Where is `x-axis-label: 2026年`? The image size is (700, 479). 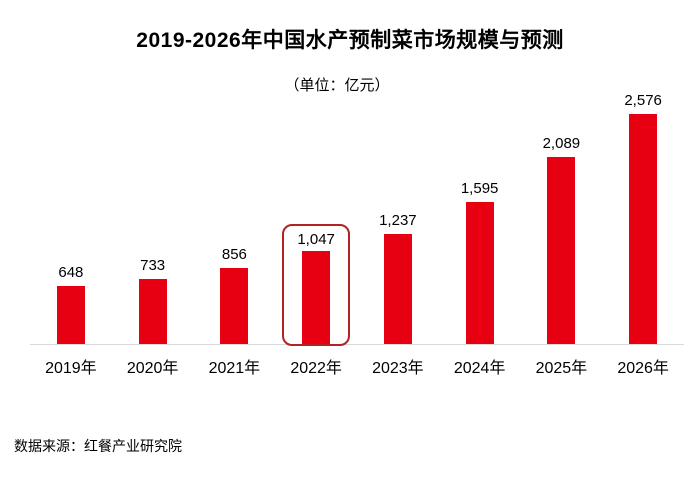 x-axis-label: 2026年 is located at coordinates (643, 368).